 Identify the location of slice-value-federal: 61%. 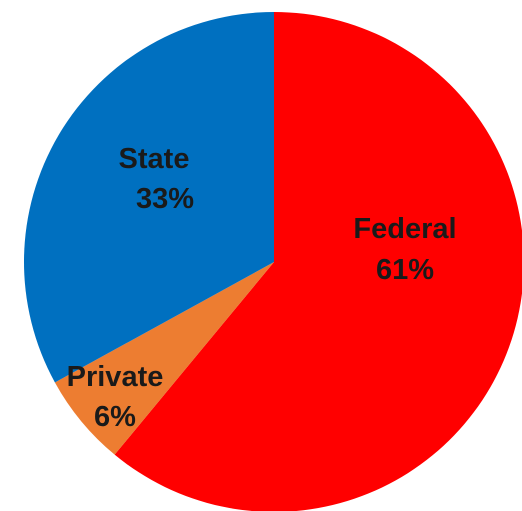
(405, 270).